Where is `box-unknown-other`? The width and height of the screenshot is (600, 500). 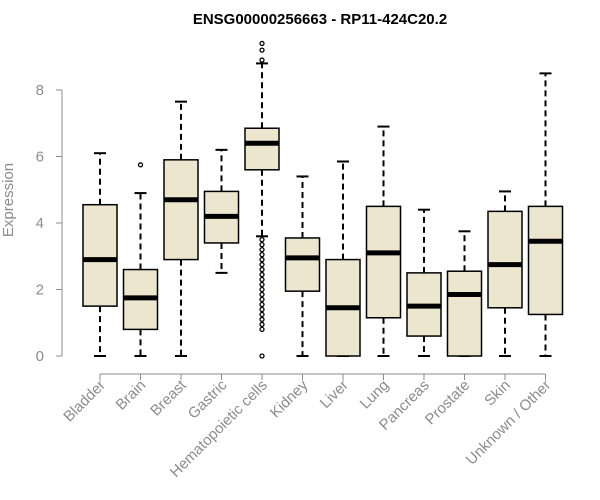
box-unknown-other is located at coordinates (545, 214).